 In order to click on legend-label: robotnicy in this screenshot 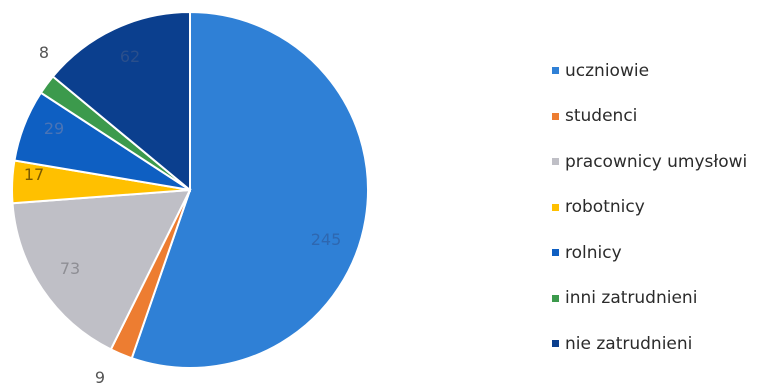, I will do `click(605, 207)`.